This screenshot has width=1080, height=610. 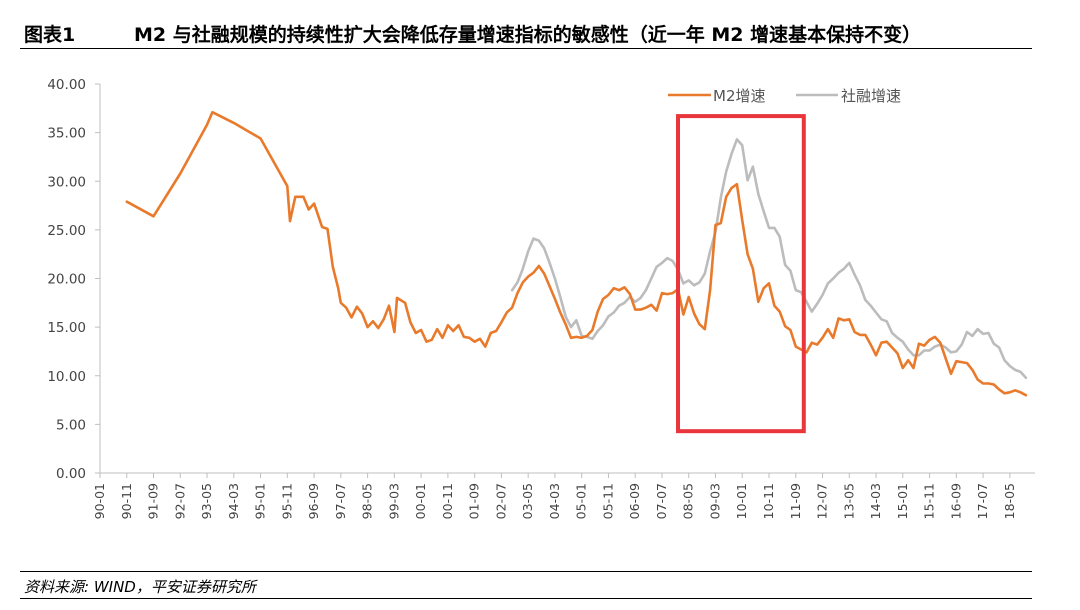 I want to click on x-tick-label: 12-07, so click(x=822, y=501).